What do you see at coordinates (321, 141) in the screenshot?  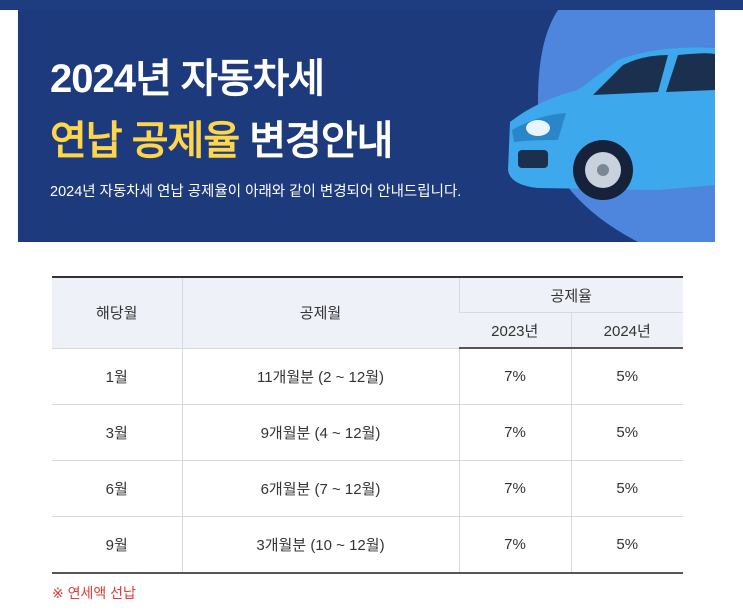 I see `title-rest: 변경안내` at bounding box center [321, 141].